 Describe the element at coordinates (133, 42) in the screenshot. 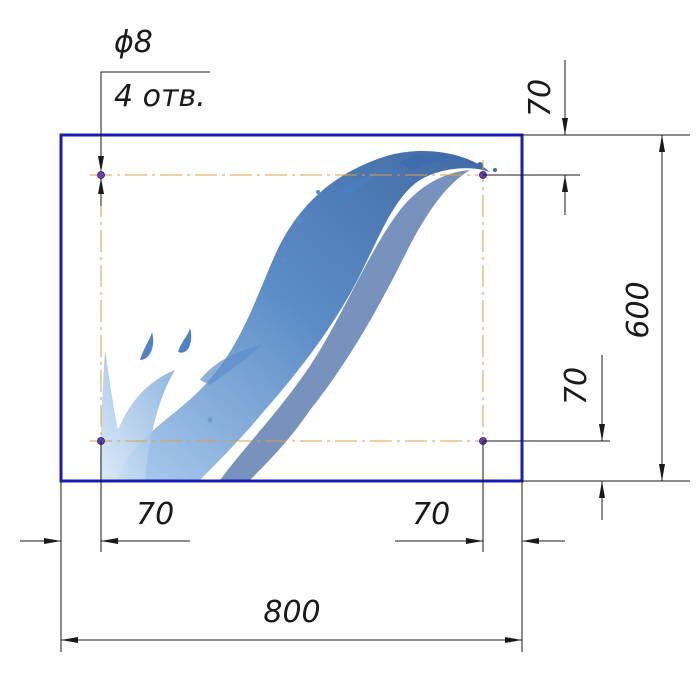

I see `hole-diameter-label: ϕ8` at that location.